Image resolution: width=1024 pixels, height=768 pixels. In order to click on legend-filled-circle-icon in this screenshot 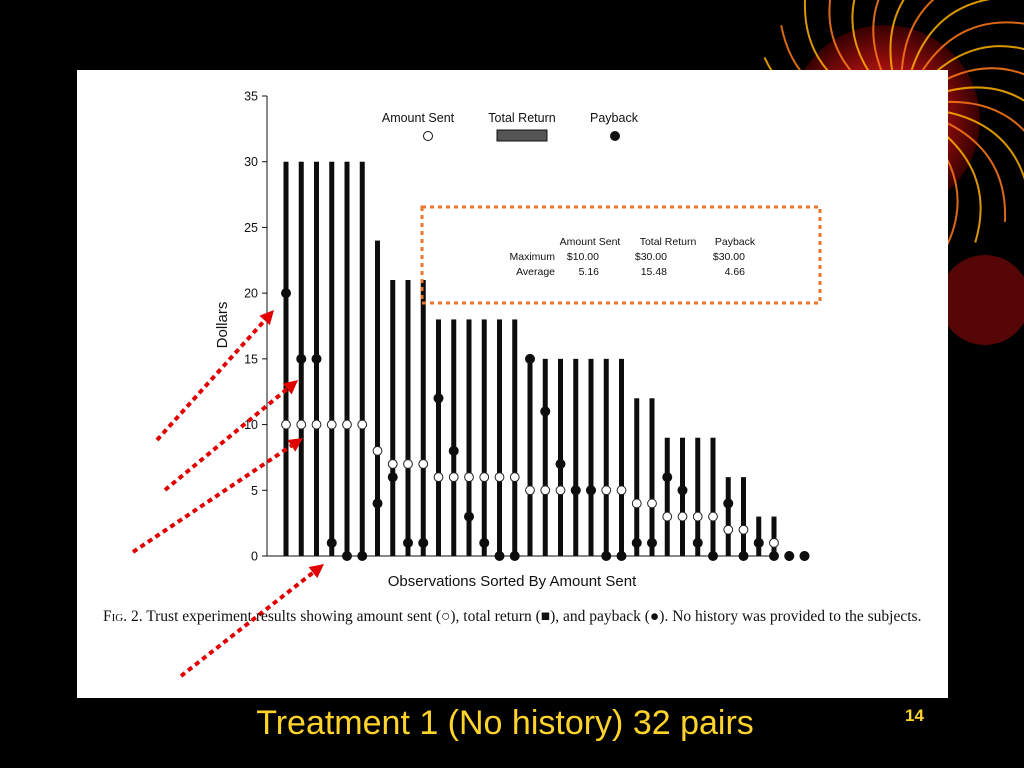, I will do `click(615, 136)`.